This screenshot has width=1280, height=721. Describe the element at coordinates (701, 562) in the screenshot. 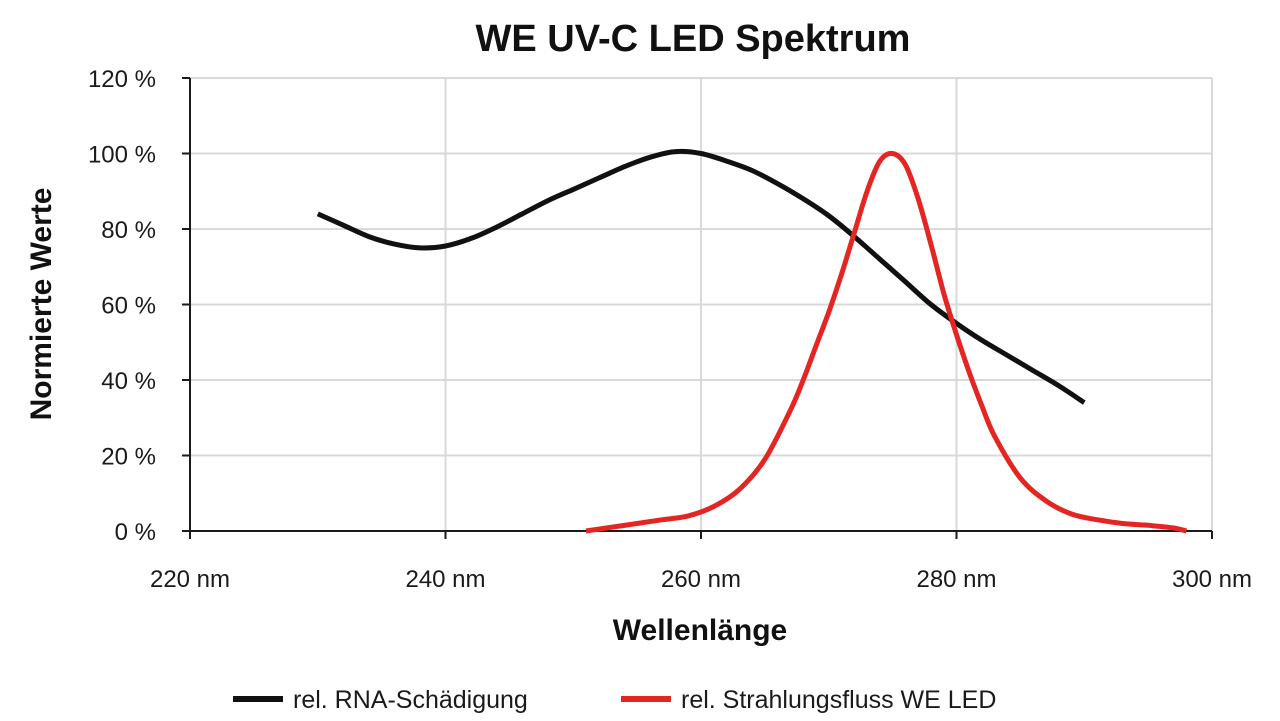

I see `x-axis-ticks: 220 nm 240 nm 260 nm 280 nm 300 nm` at that location.